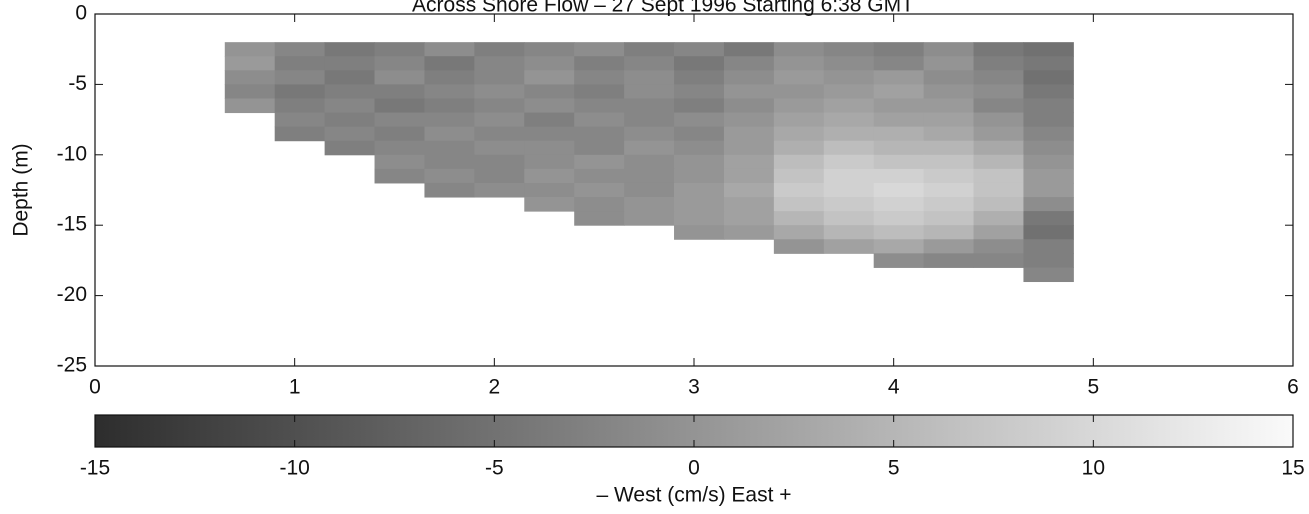 The width and height of the screenshot is (1309, 514). Describe the element at coordinates (21, 189) in the screenshot. I see `y-axis-label: Depth (m)` at that location.